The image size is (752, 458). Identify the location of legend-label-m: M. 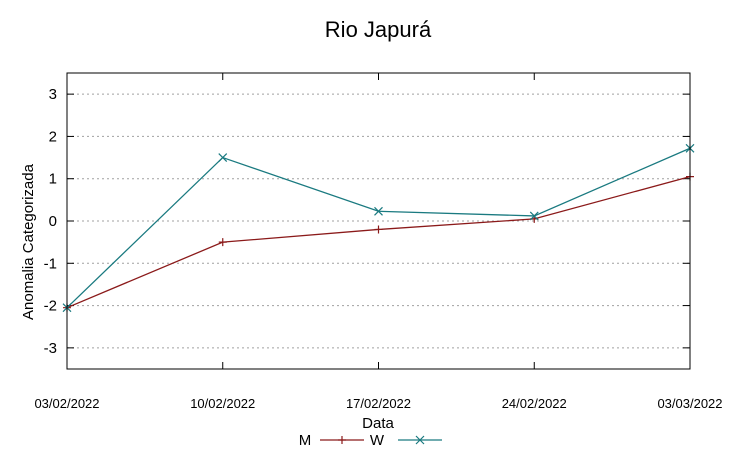
(305, 440).